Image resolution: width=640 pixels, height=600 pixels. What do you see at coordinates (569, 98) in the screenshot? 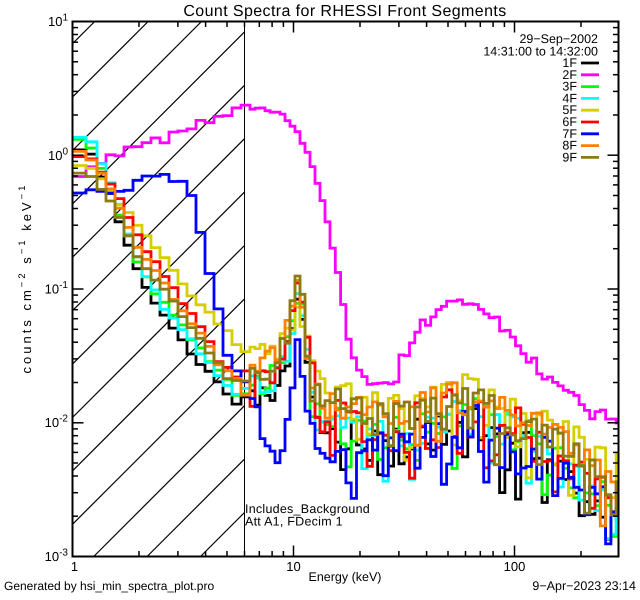
I see `svg-text: 4F` at bounding box center [569, 98].